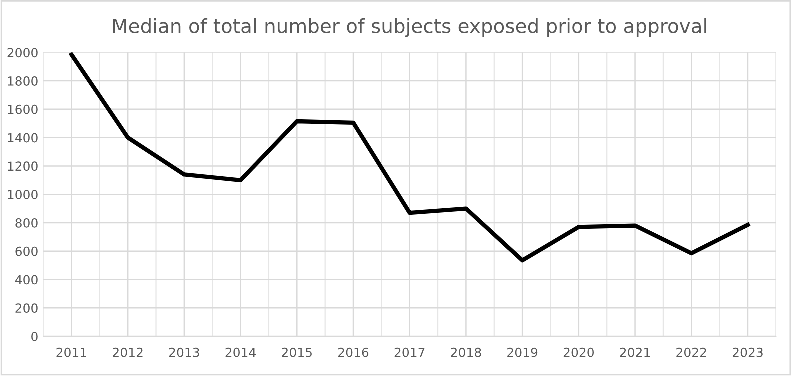  Describe the element at coordinates (23, 195) in the screenshot. I see `y-tick-label: 1000` at that location.